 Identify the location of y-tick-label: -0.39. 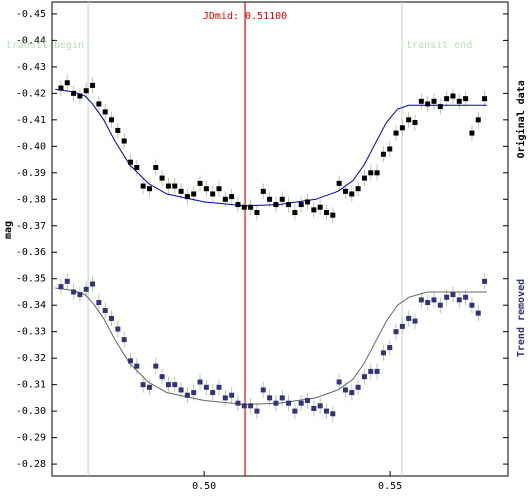
(31, 173).